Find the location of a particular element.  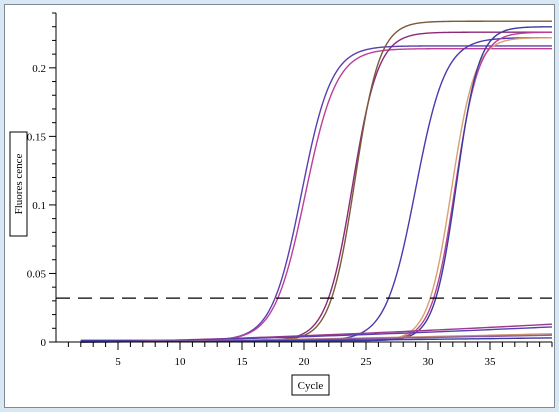

y-tick-label: 0.15 is located at coordinates (37, 137).